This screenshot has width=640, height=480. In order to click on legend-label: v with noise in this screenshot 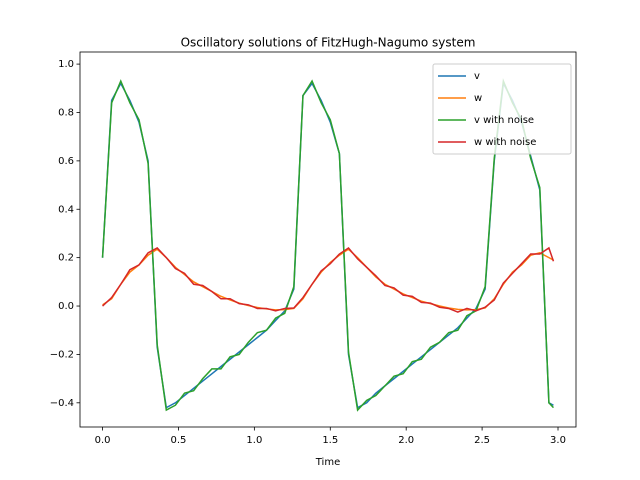, I will do `click(504, 120)`.